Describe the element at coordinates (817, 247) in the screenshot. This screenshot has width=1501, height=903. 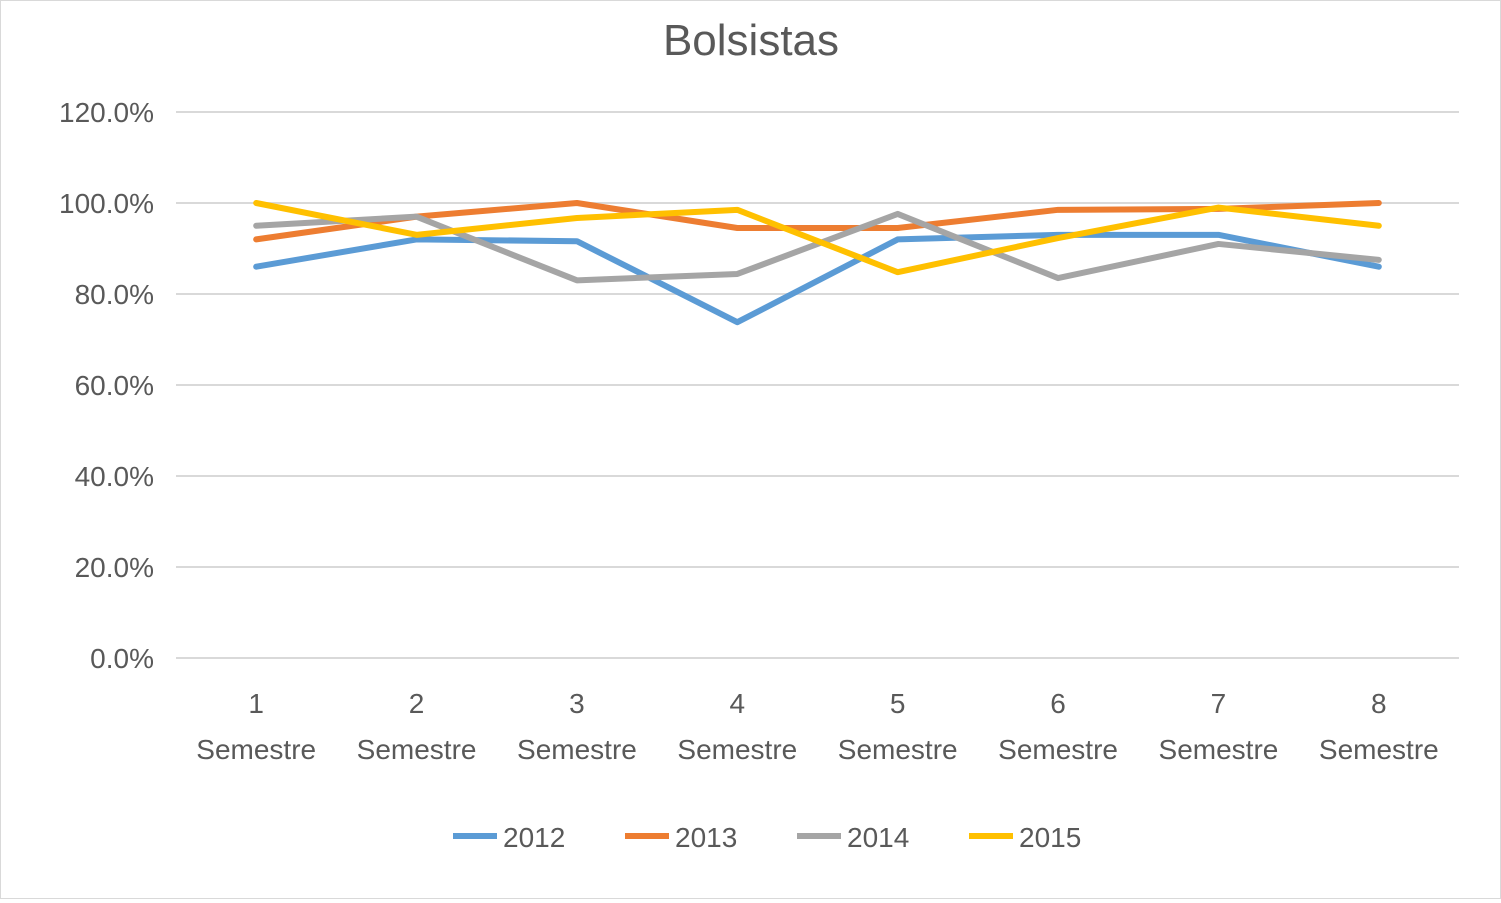
I see `series-line-2014` at that location.